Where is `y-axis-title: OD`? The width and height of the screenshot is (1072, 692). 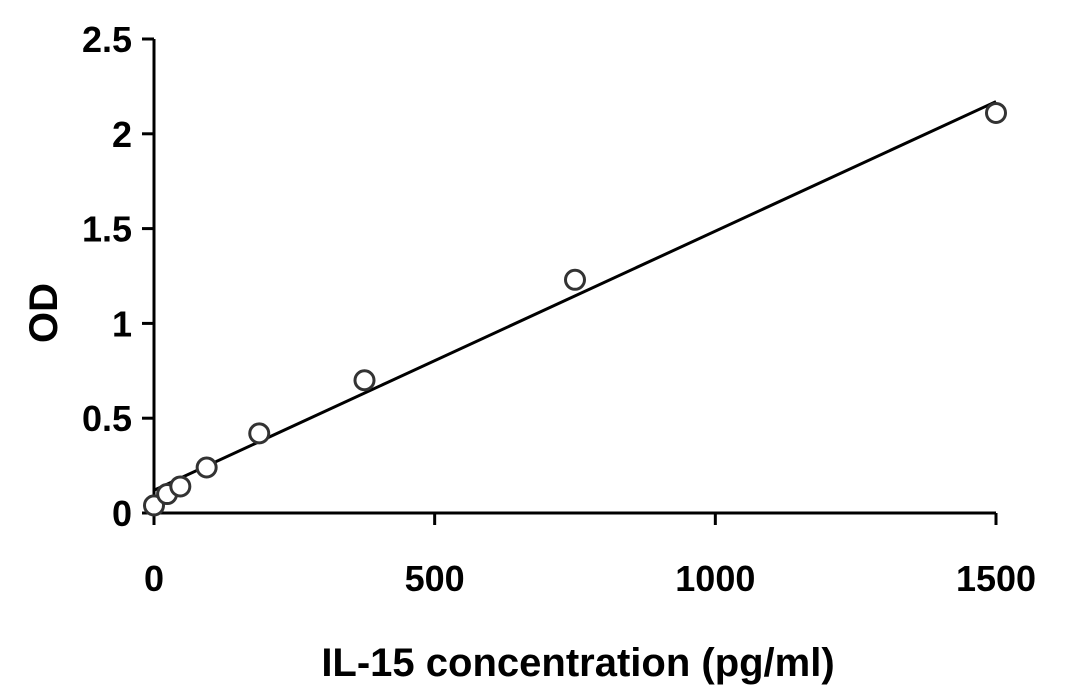 y-axis-title: OD is located at coordinates (44, 313).